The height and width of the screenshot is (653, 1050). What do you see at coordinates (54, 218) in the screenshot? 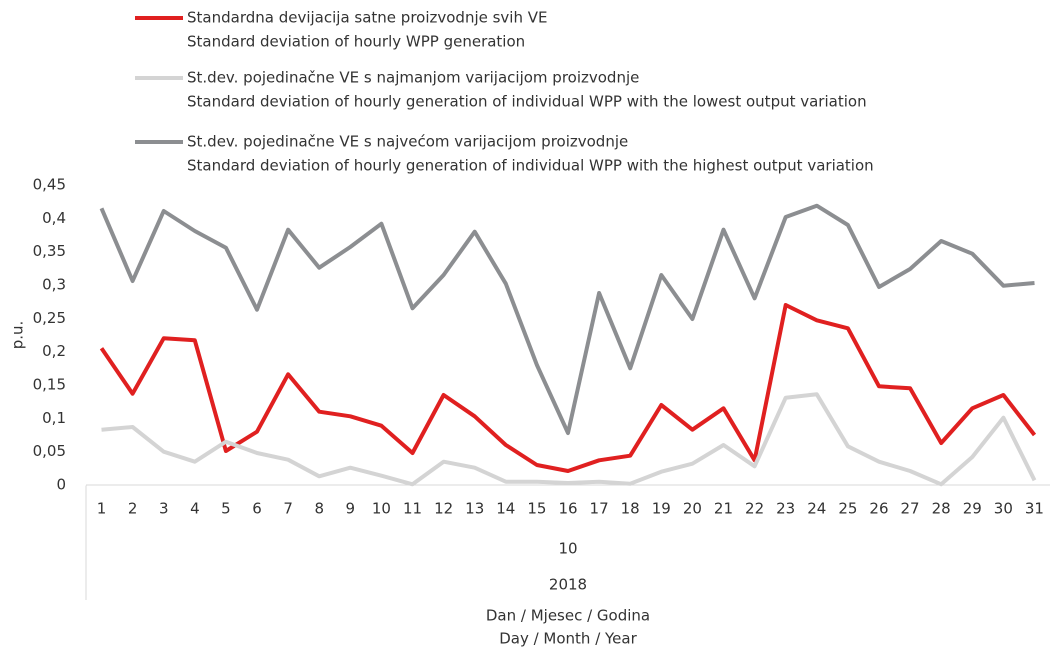
I see `y-tick-label: 0,4` at bounding box center [54, 218].